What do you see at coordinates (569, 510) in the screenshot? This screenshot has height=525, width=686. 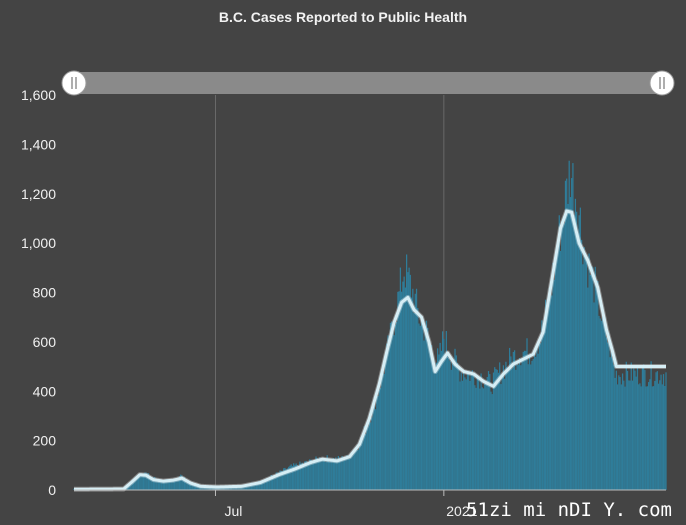 I see `watermark: 51zi mi nDI Y. com` at bounding box center [569, 510].